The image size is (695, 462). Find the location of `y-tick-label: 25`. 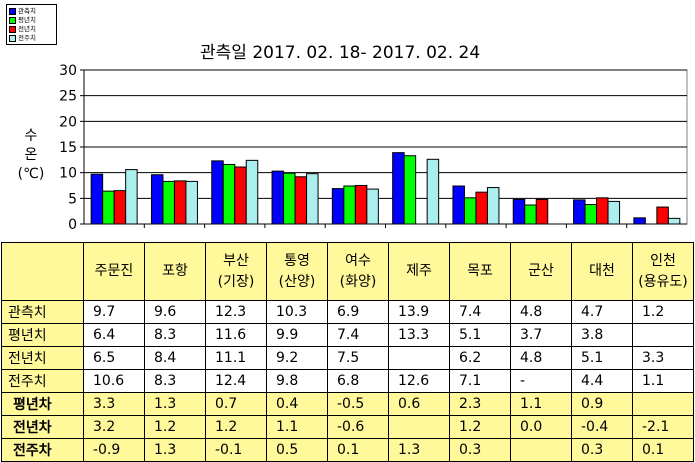

y-tick-label: 25 is located at coordinates (68, 97).